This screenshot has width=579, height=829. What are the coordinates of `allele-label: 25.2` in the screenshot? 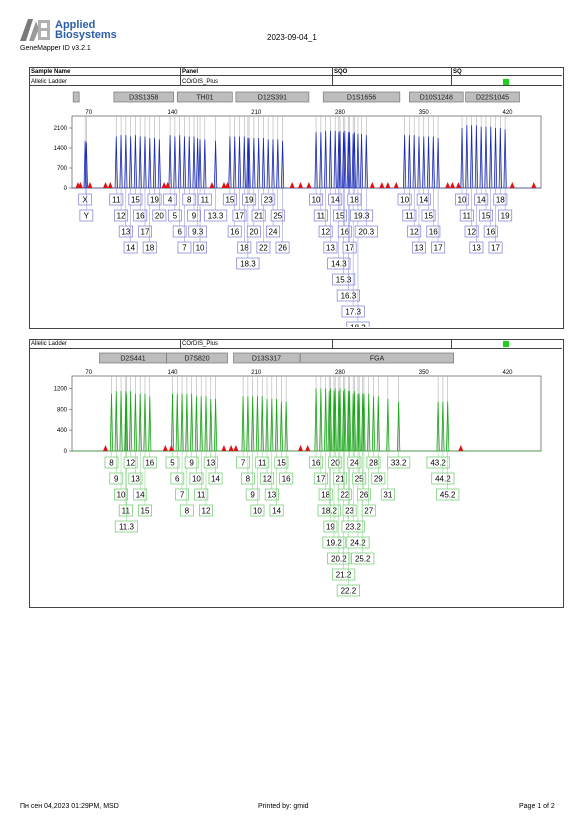 It's located at (363, 558).